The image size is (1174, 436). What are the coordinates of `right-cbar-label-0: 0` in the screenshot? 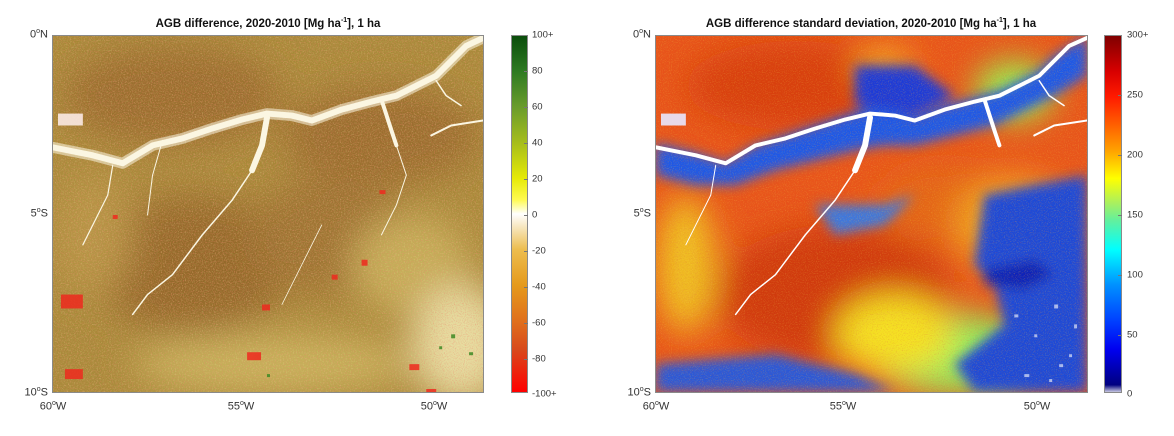 It's located at (1130, 394).